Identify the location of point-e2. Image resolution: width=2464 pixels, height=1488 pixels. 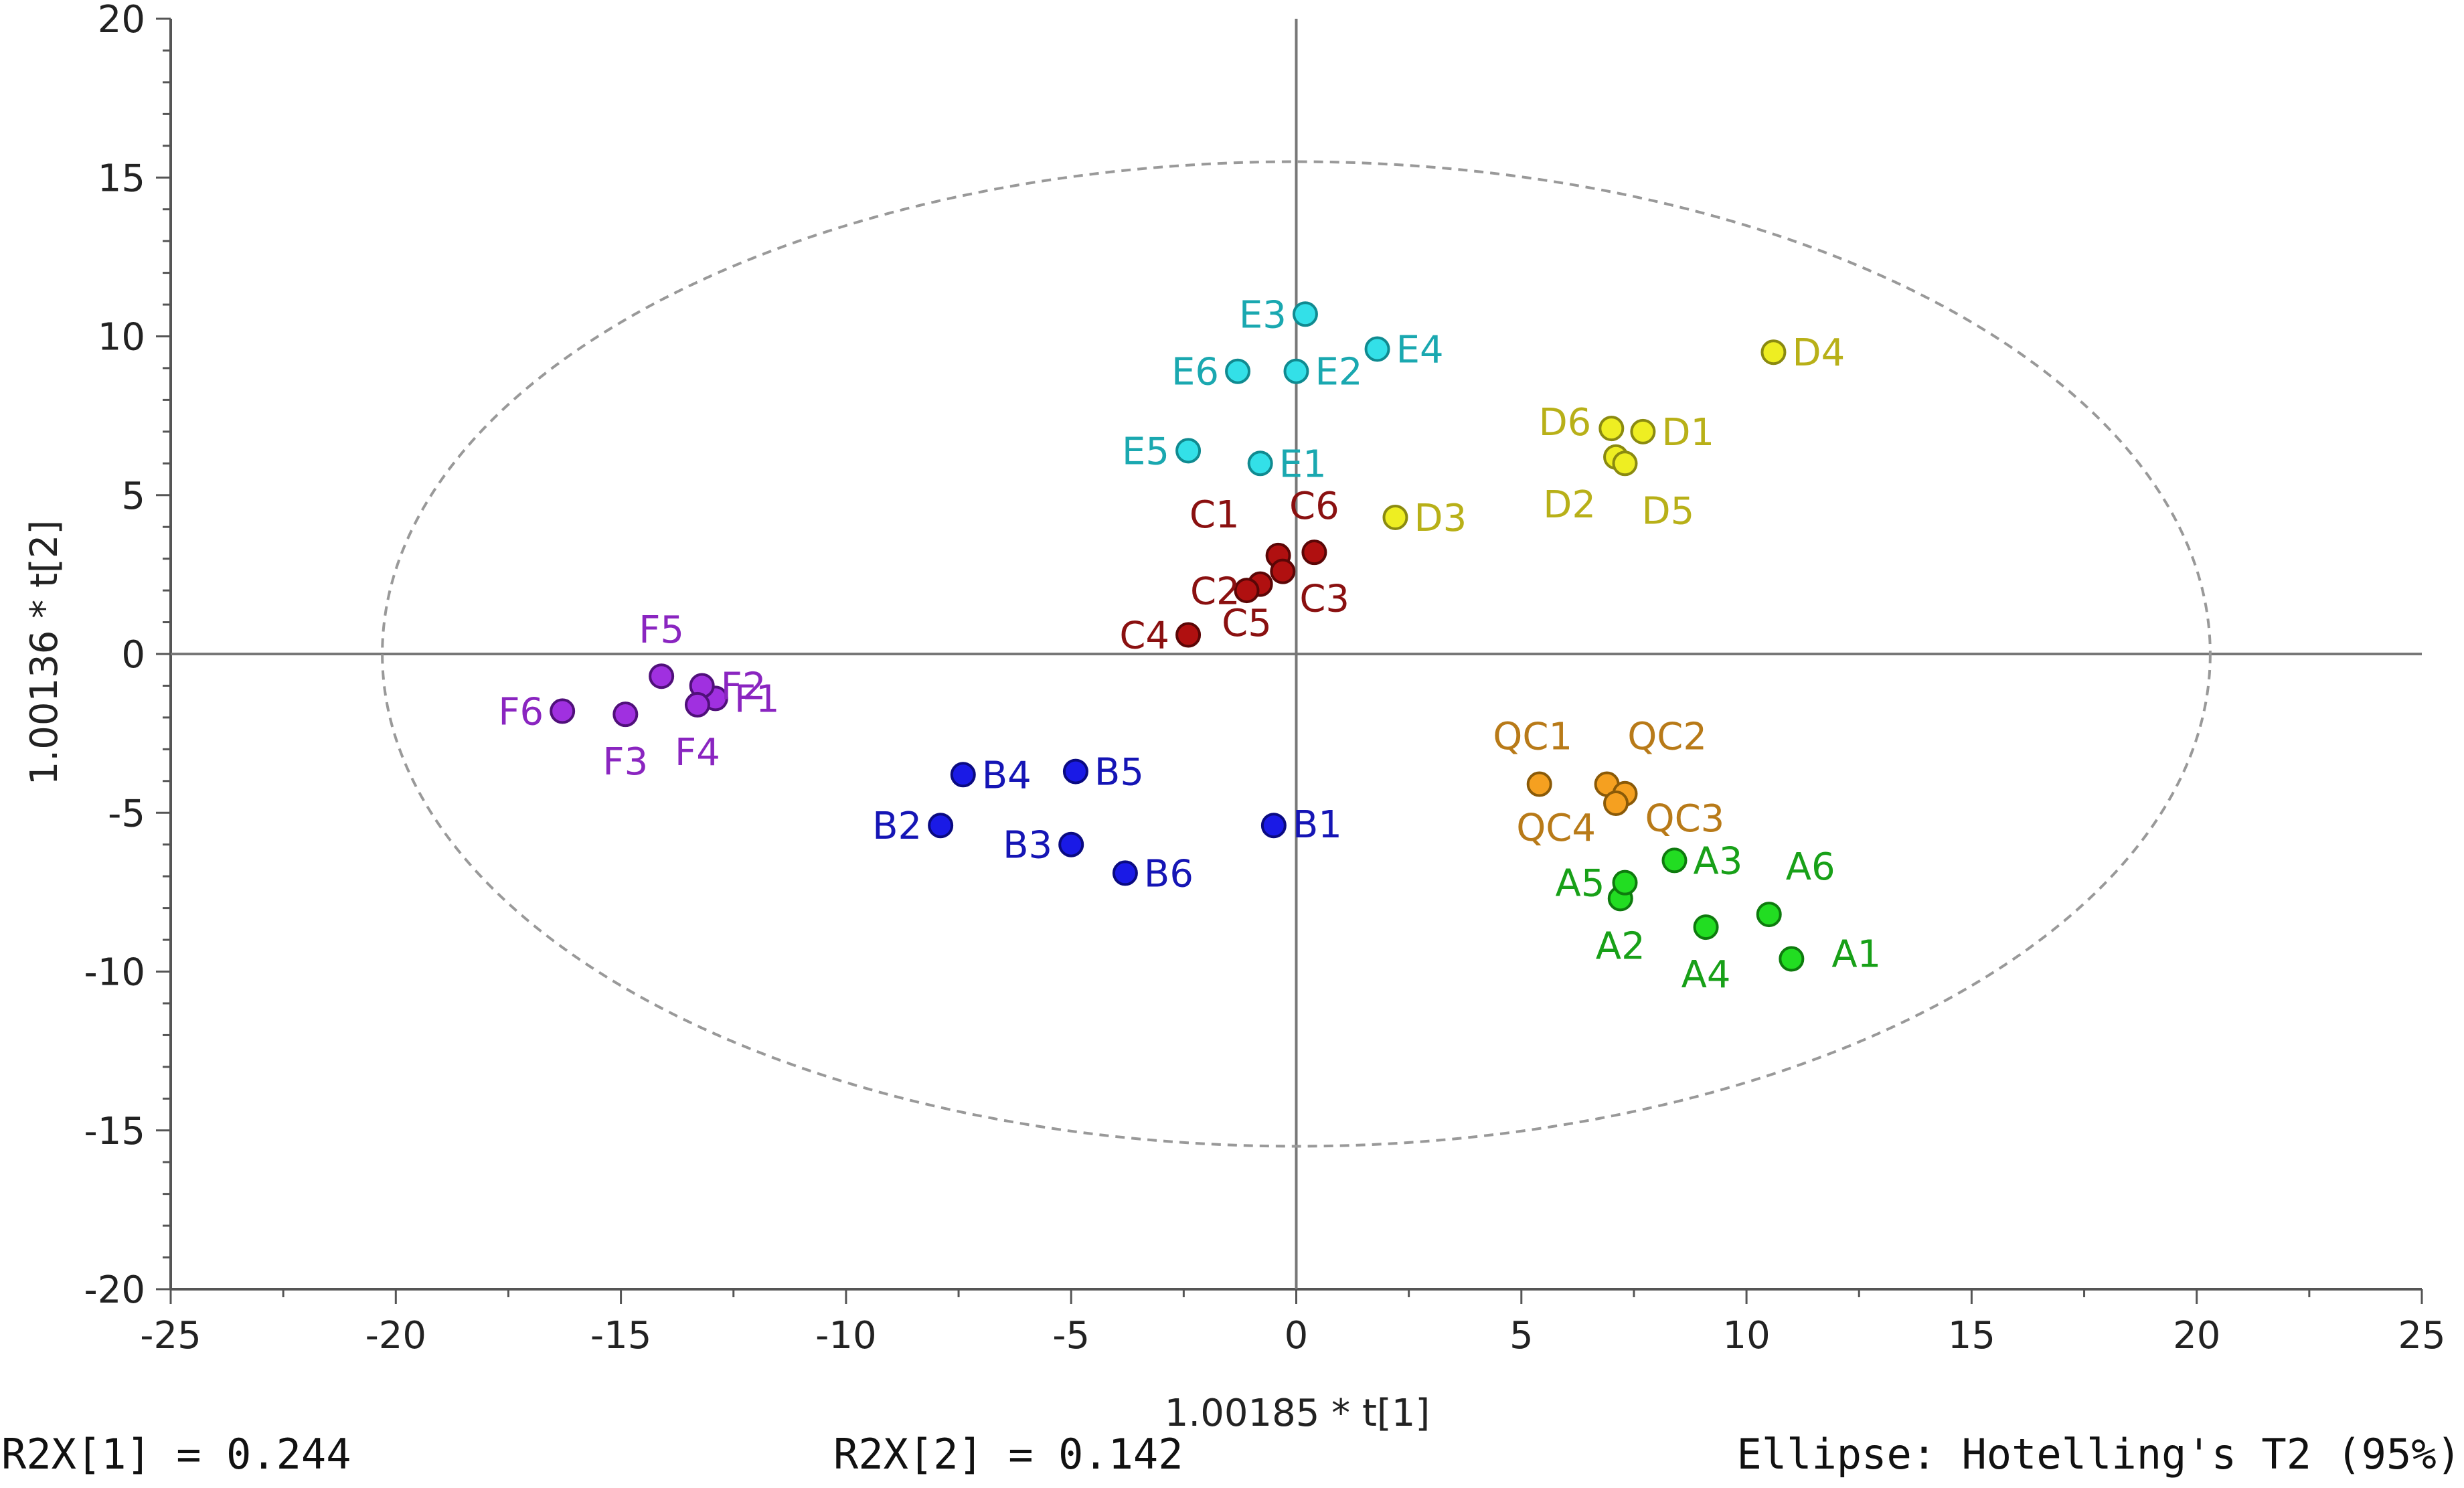
(1296, 371).